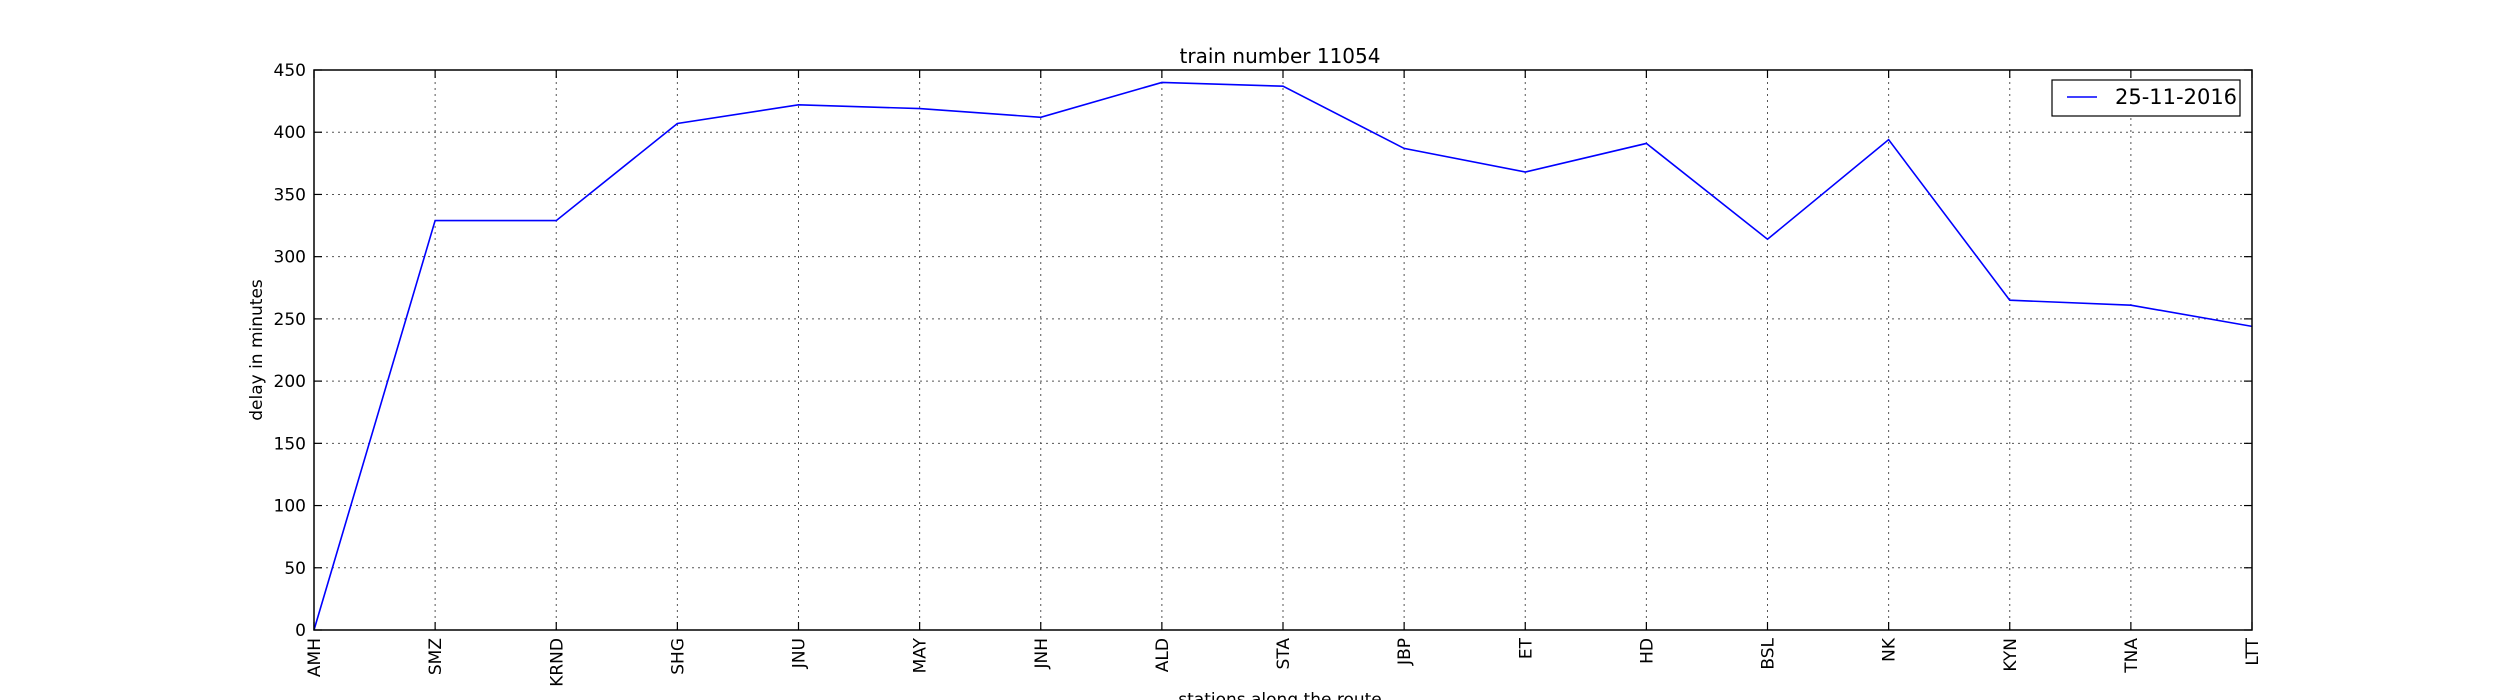 This screenshot has width=2500, height=700. What do you see at coordinates (315, 657) in the screenshot?
I see `x-tick-label: AMH` at bounding box center [315, 657].